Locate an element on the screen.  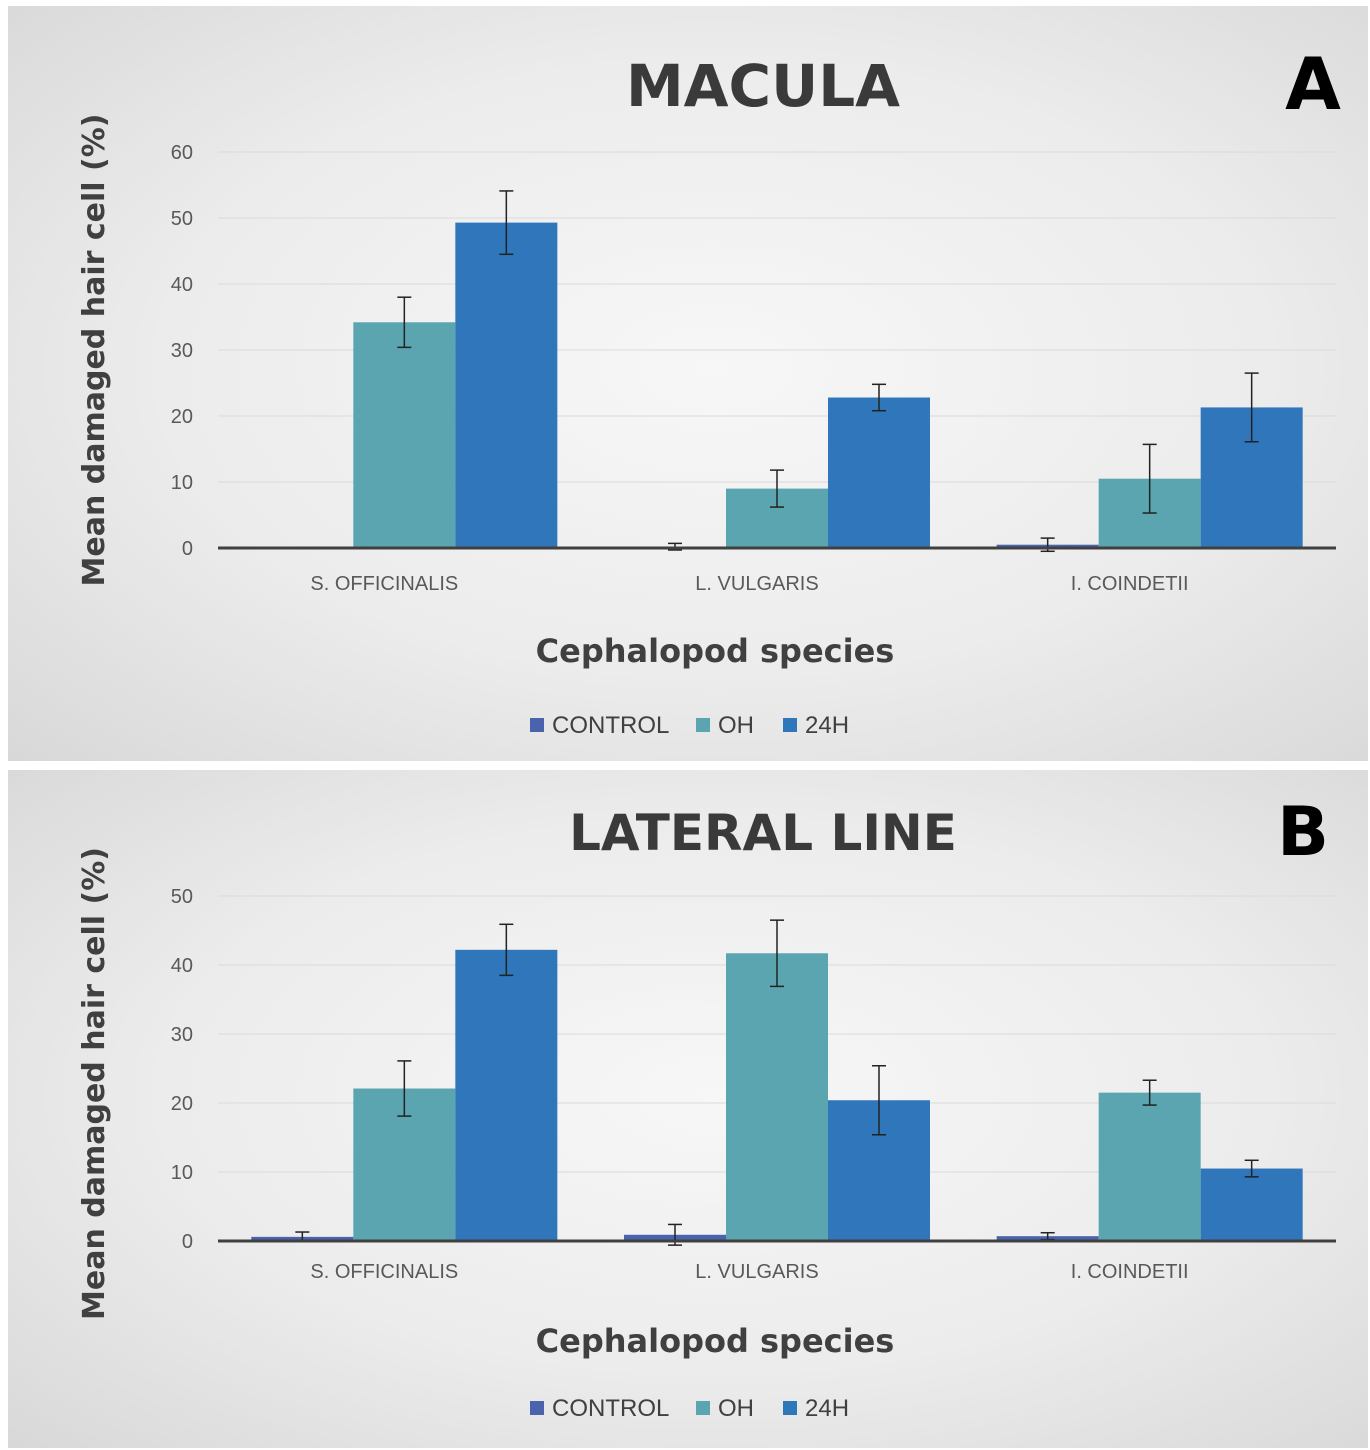
chart-a-y-axis-title: Mean damaged hair cell (%) is located at coordinates (94, 350).